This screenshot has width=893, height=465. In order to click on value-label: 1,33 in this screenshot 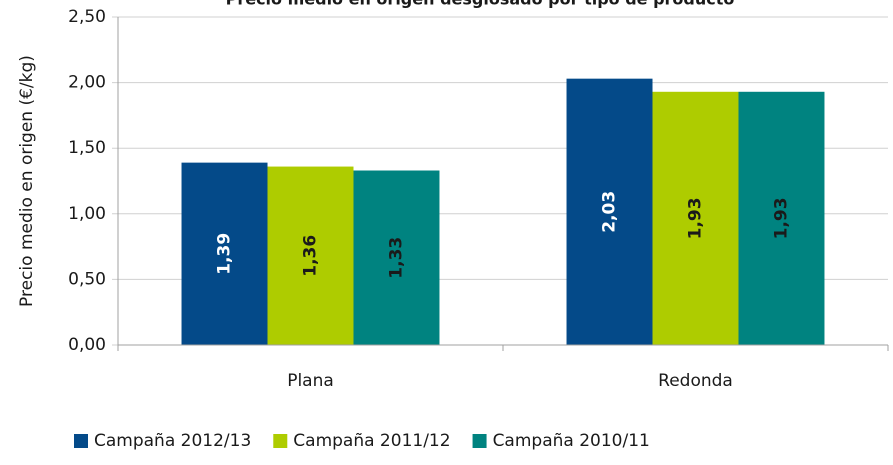, I will do `click(396, 258)`.